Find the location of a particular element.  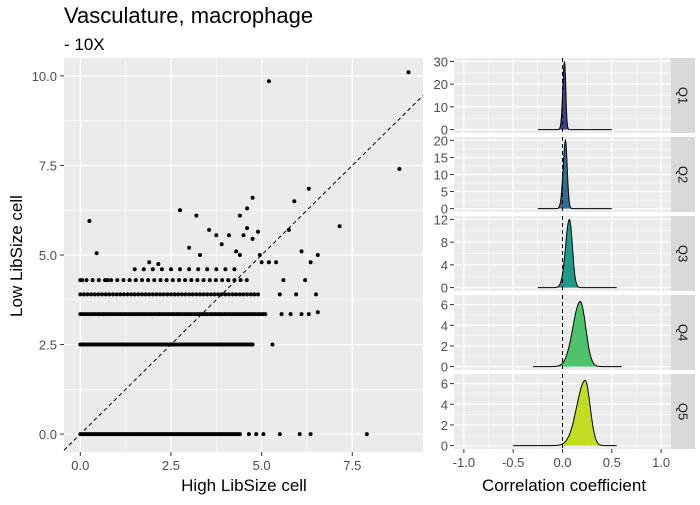

facet-q3: 0 4 8 12 Q3 is located at coordinates (564, 254).